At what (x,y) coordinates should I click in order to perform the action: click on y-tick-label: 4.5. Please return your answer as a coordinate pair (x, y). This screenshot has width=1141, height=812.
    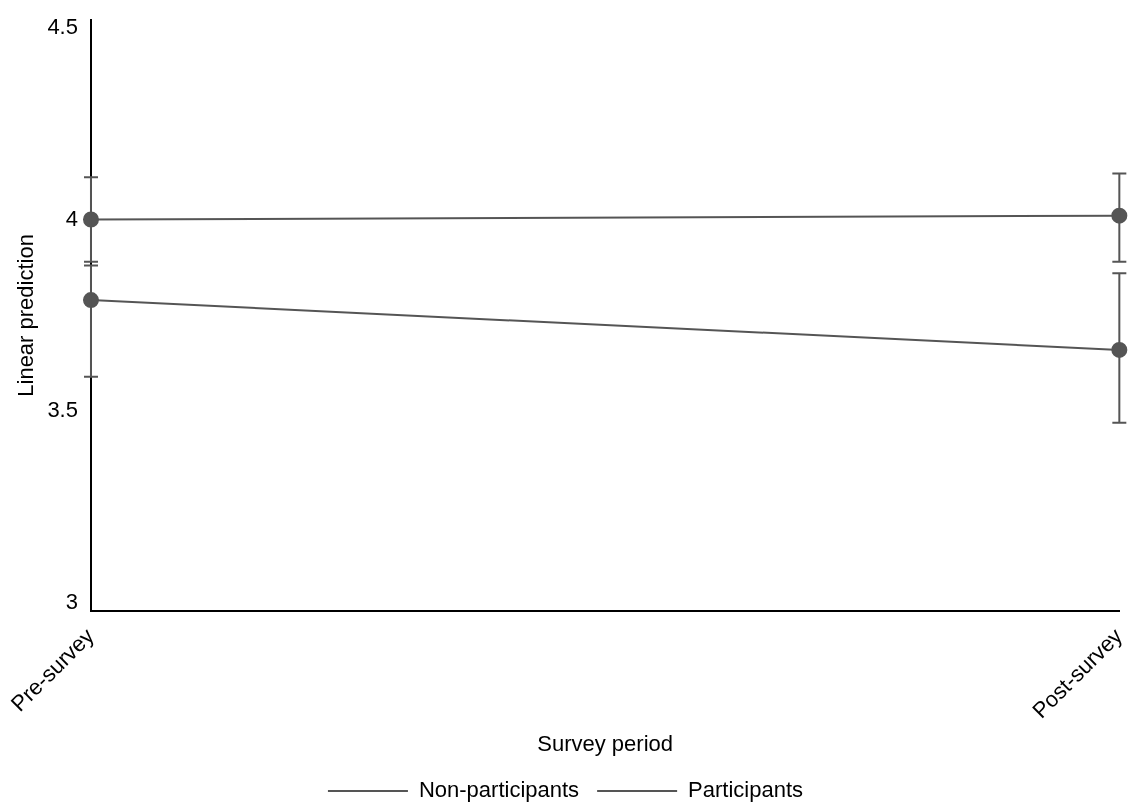
    Looking at the image, I should click on (62, 26).